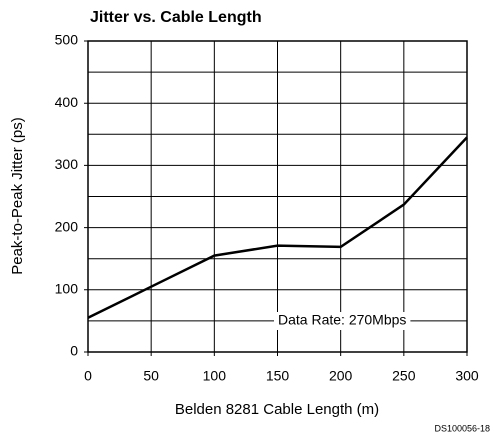 Image resolution: width=494 pixels, height=439 pixels. Describe the element at coordinates (176, 17) in the screenshot. I see `chart-title: Jitter vs. Cable Length` at that location.